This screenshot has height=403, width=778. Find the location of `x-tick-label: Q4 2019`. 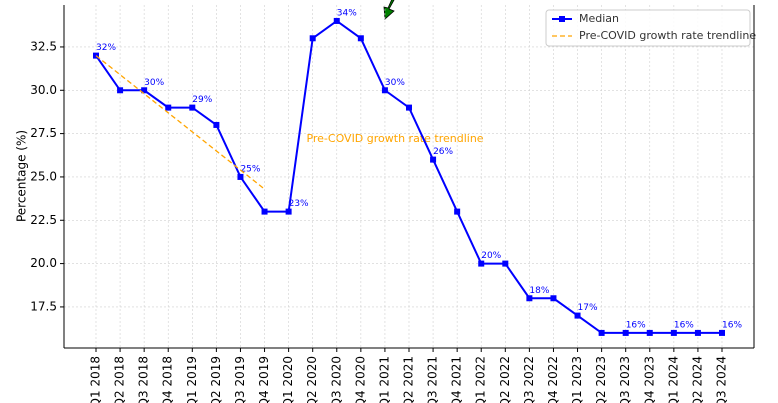

x-tick-label: Q4 2019 is located at coordinates (264, 379).